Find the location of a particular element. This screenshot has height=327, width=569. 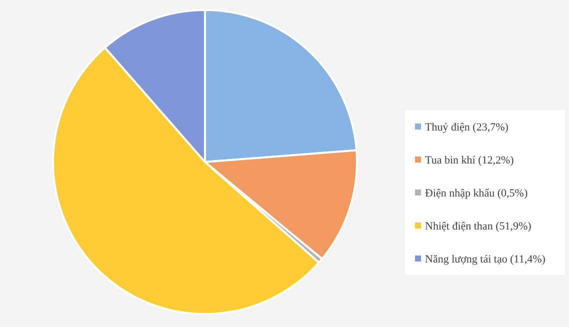

legend-label: Thuỷ điện (23,7%) is located at coordinates (467, 128).